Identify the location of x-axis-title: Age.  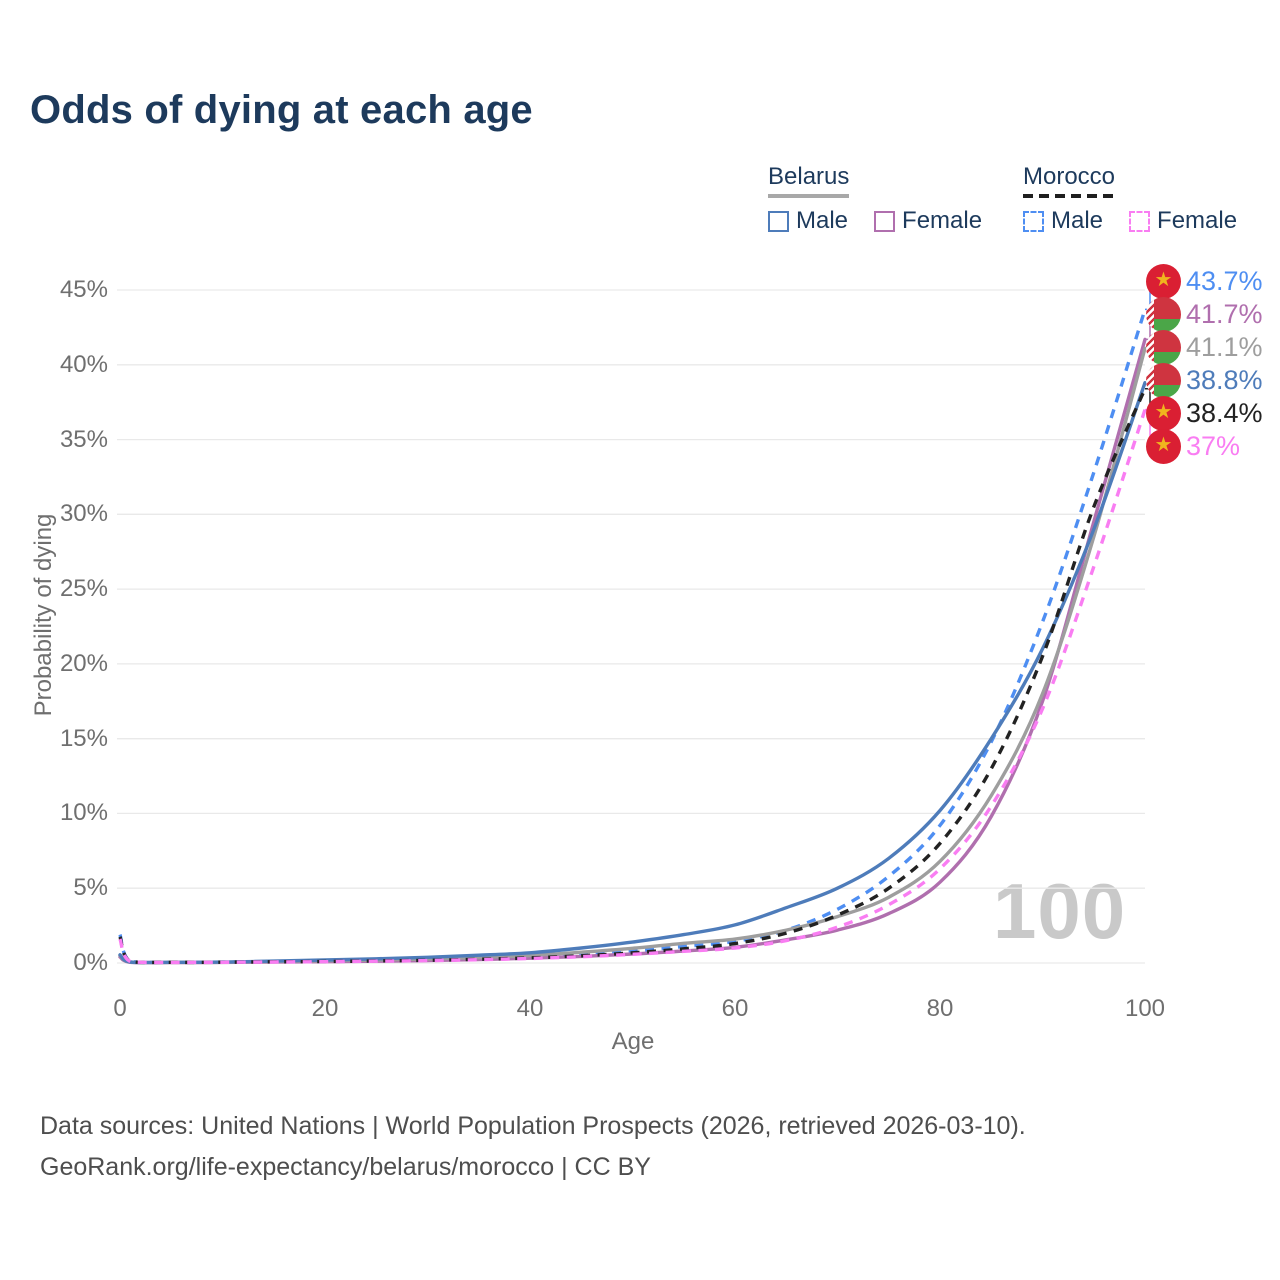
(633, 1041).